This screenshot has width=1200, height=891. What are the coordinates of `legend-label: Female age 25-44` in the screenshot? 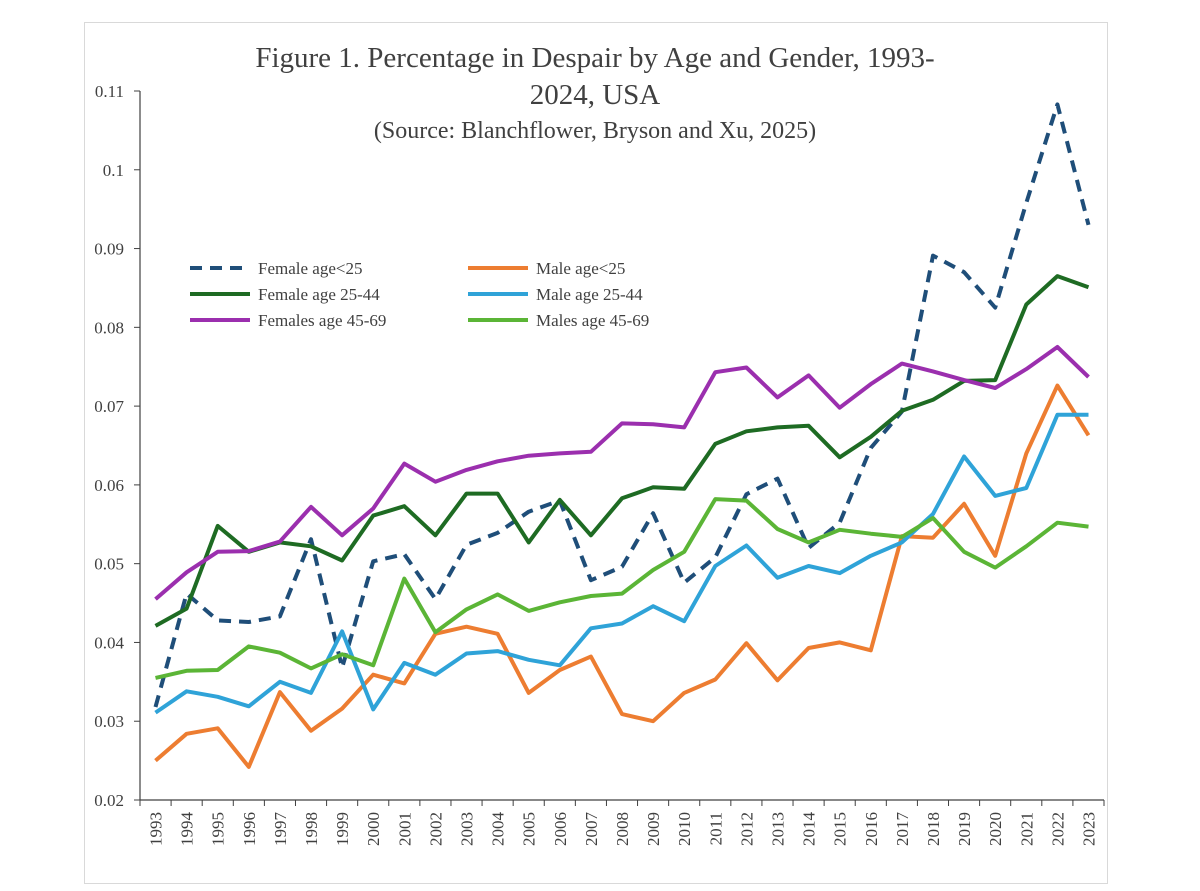 It's located at (319, 294).